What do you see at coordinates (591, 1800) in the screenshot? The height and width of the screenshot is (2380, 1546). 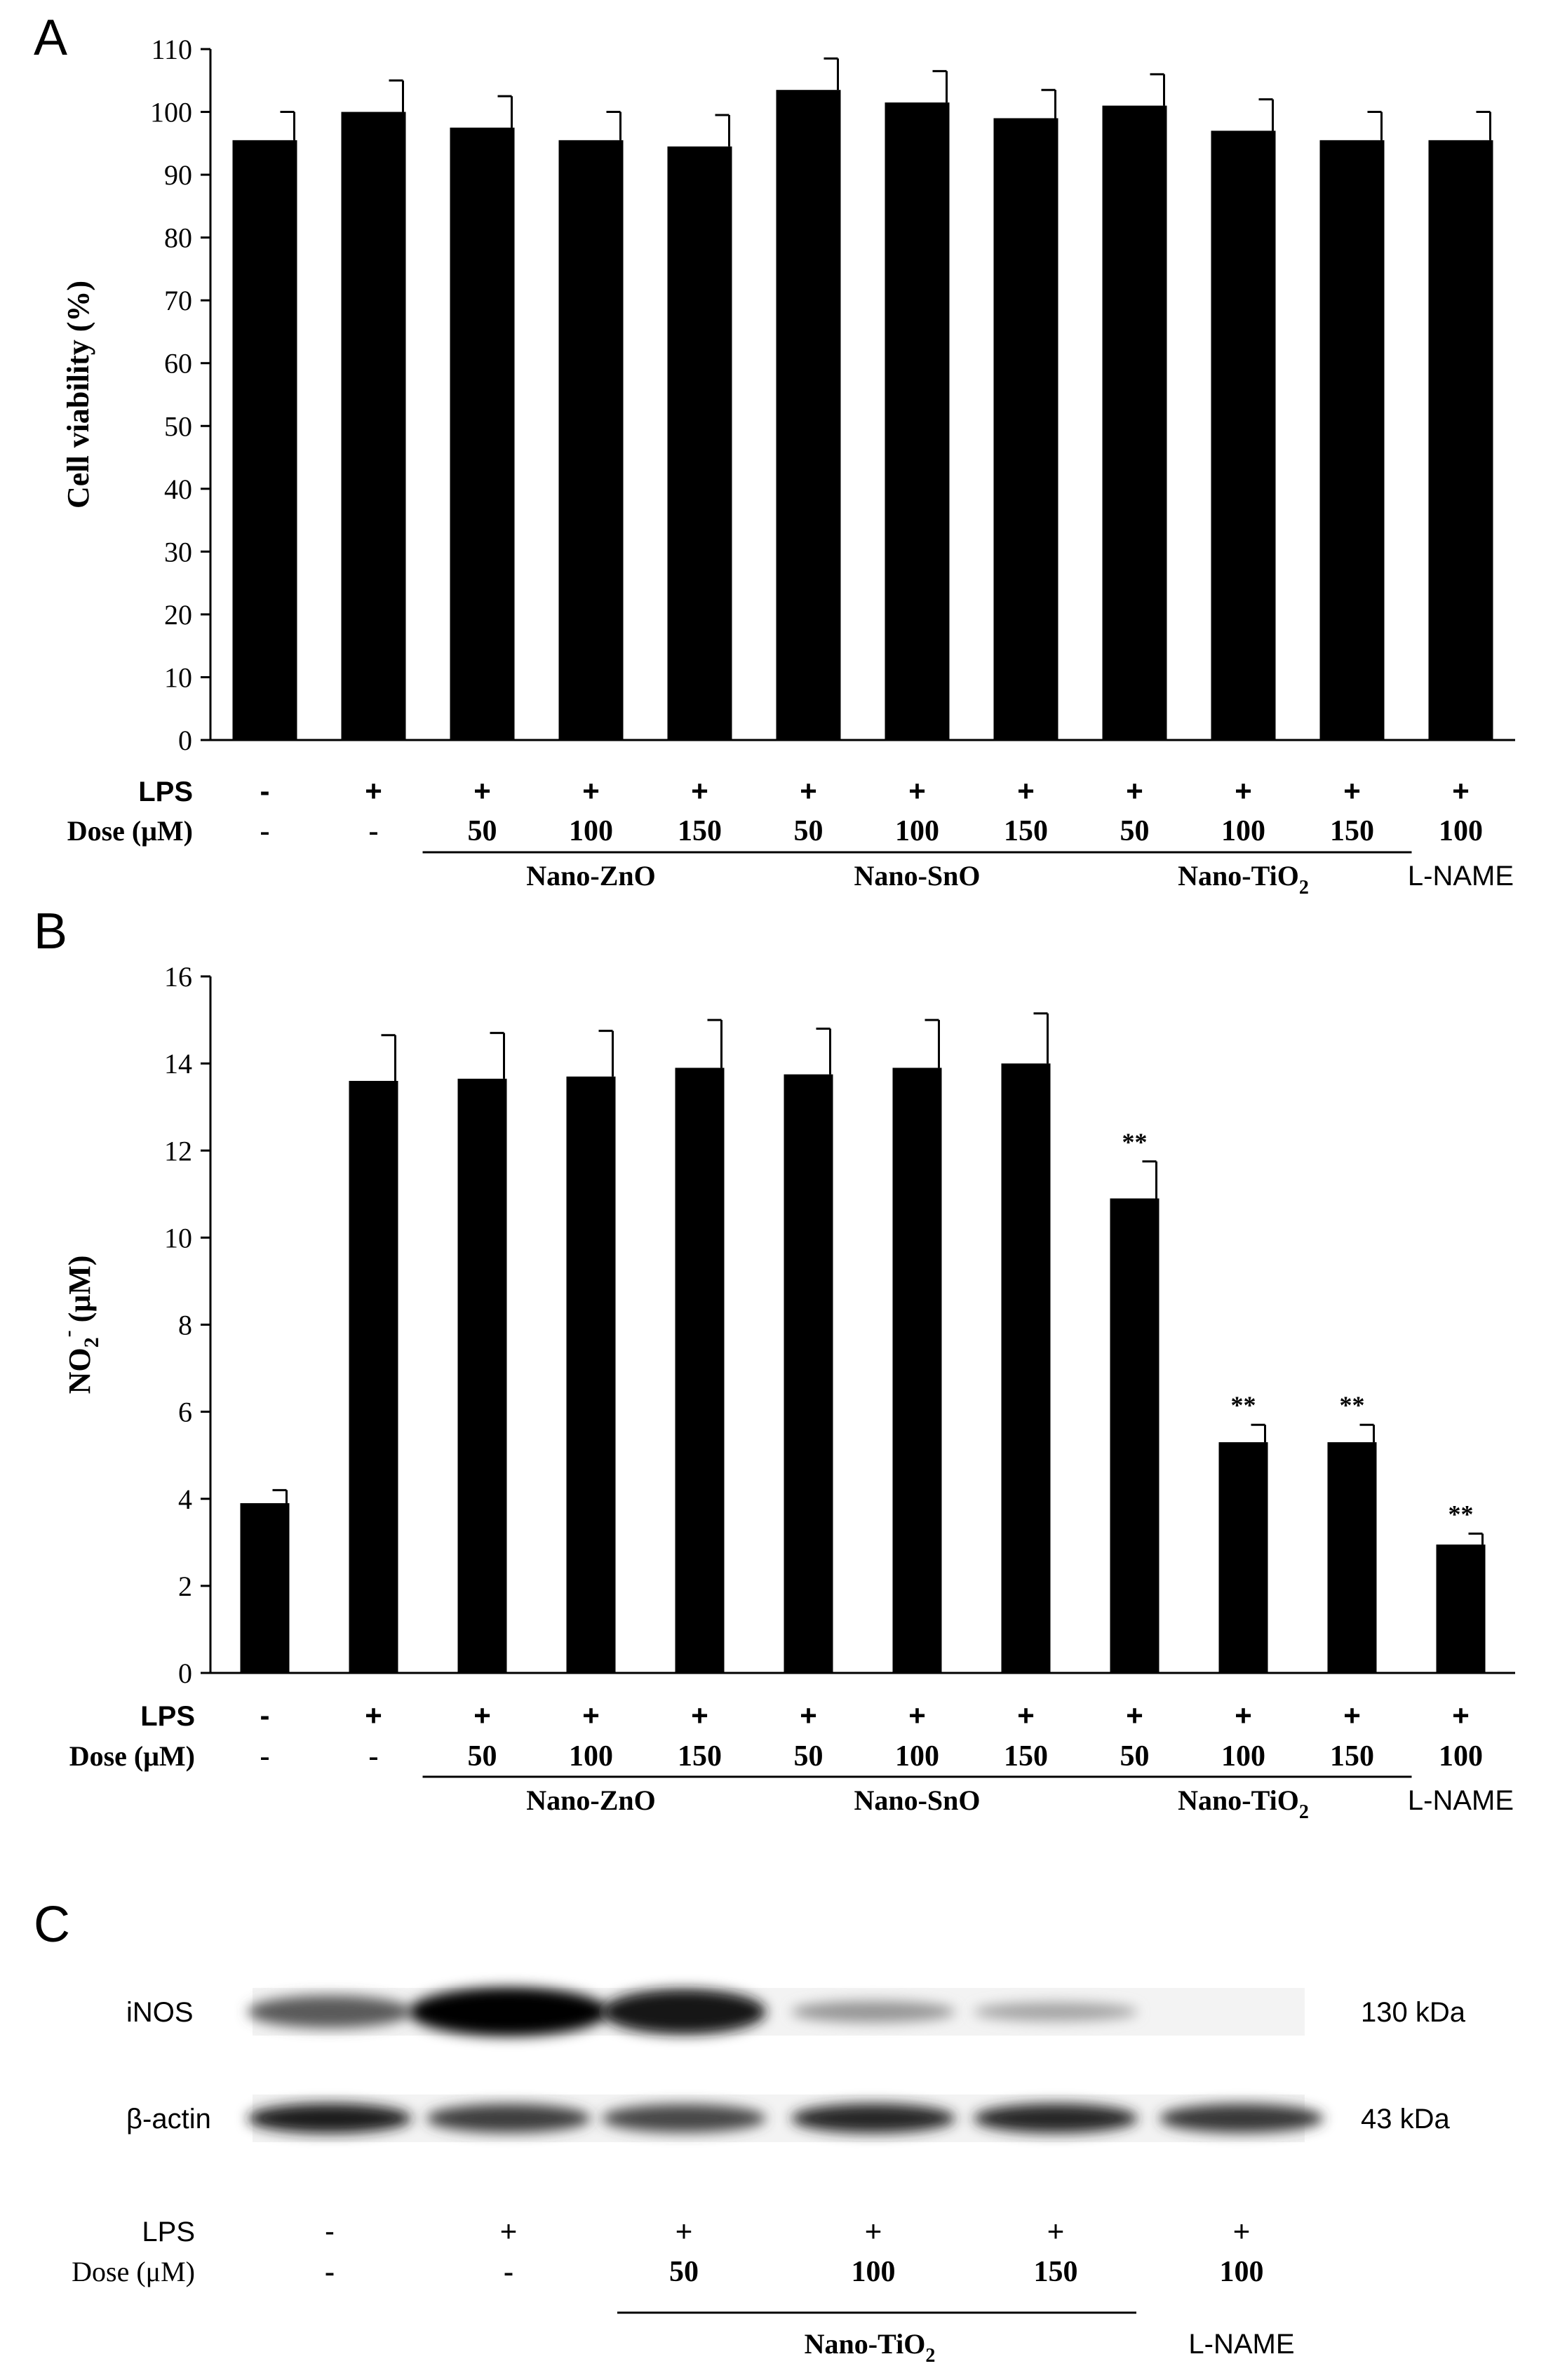 I see `group-label: Nano-ZnO` at bounding box center [591, 1800].